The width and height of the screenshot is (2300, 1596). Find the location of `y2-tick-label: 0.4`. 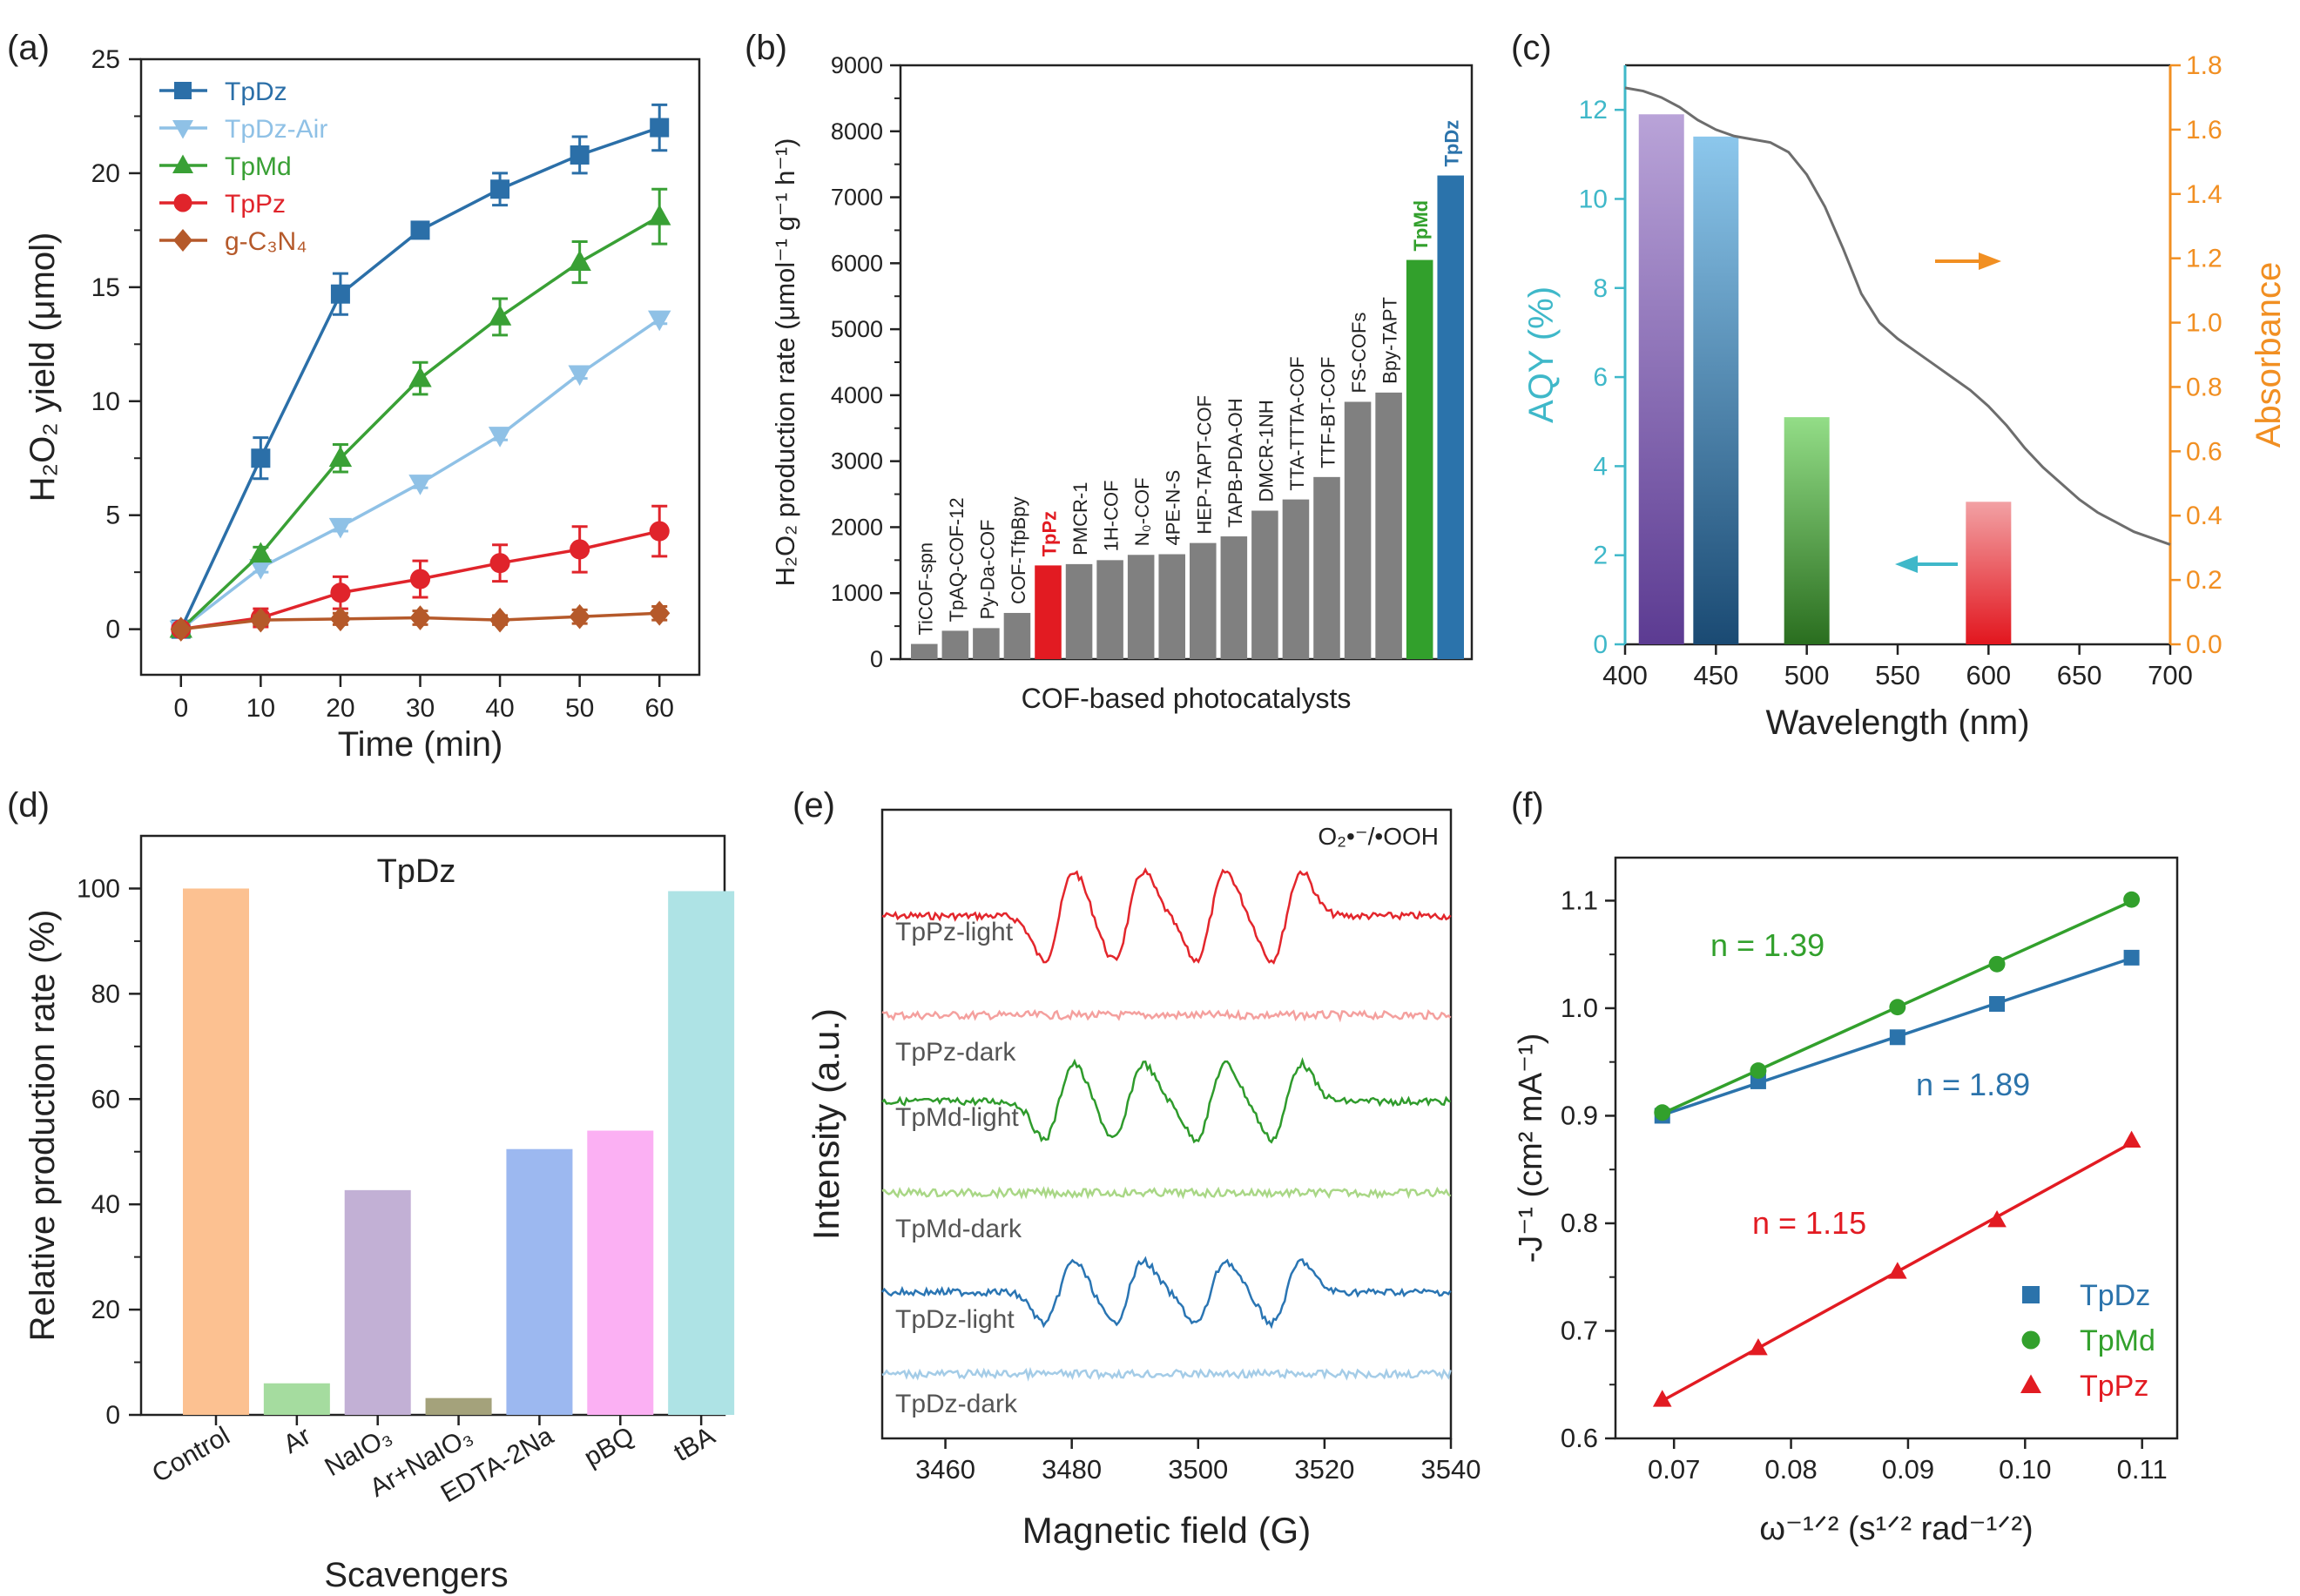

y2-tick-label: 0.4 is located at coordinates (2204, 516).